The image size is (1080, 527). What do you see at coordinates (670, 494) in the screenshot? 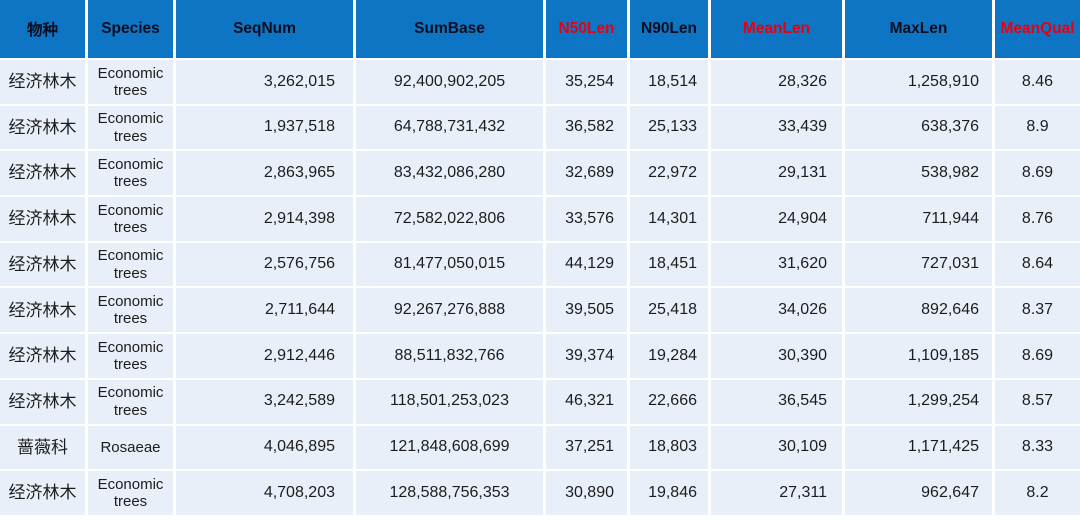
I see `table-cell: 19,846` at bounding box center [670, 494].